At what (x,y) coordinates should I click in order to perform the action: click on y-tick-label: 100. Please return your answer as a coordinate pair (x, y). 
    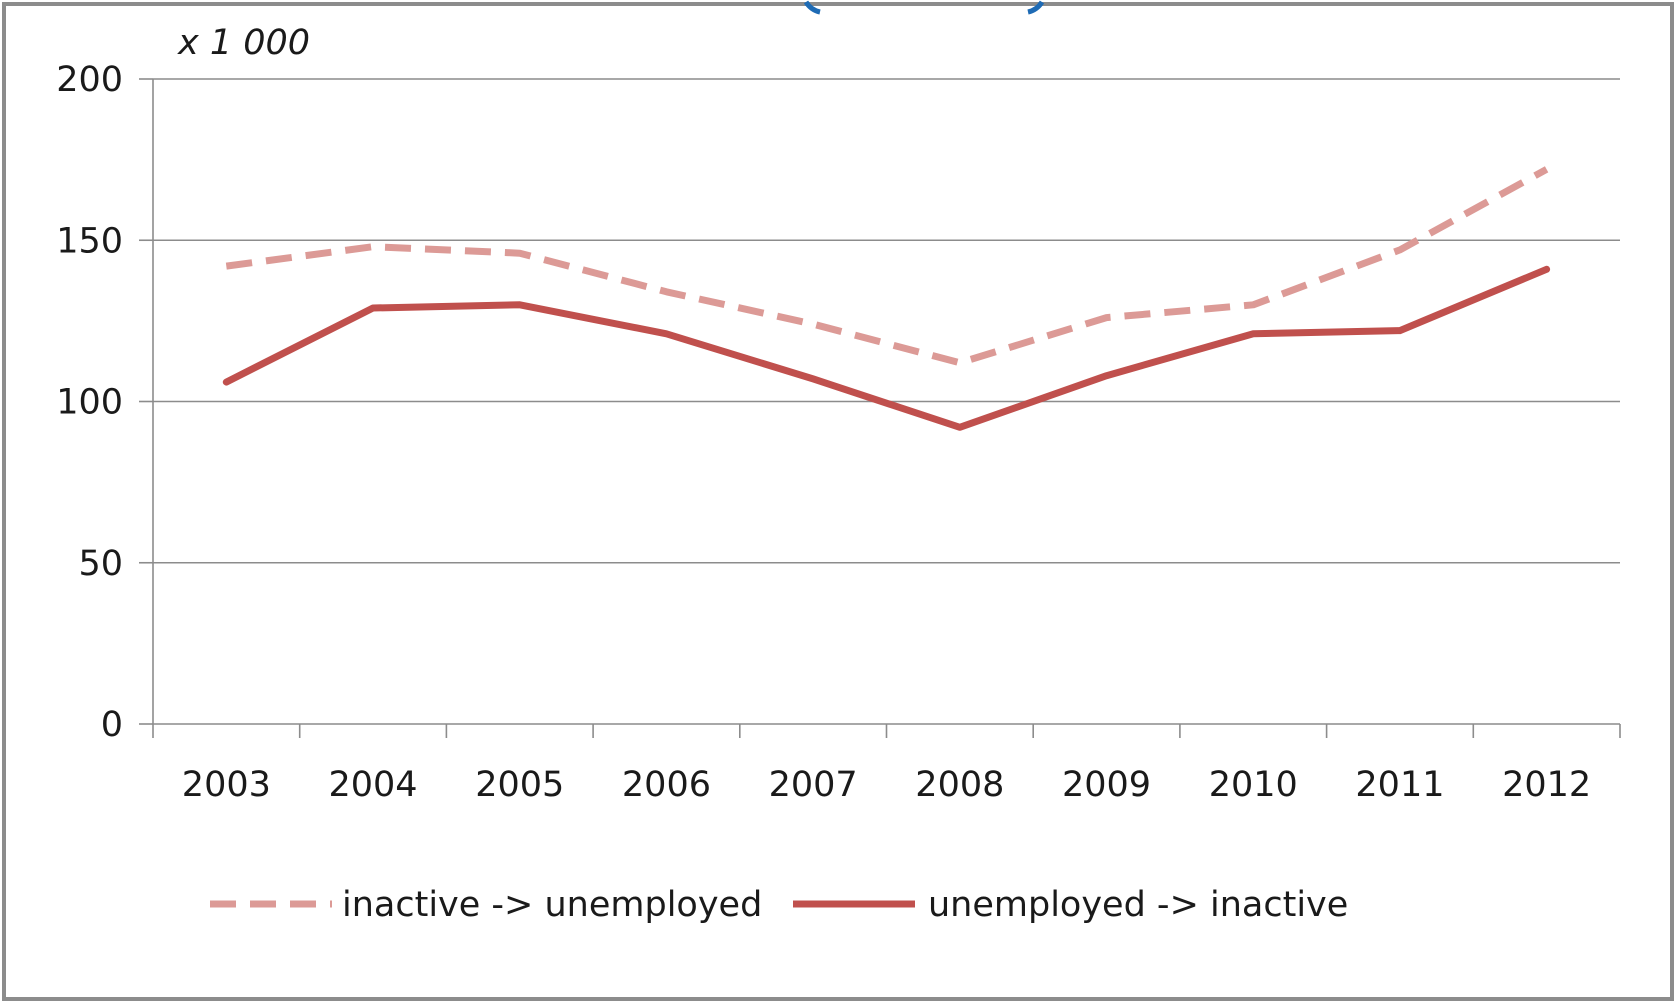
    Looking at the image, I should click on (89, 403).